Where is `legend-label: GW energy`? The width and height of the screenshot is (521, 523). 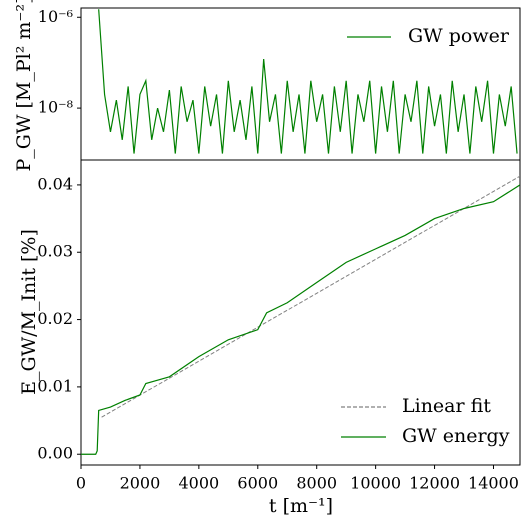
legend-label: GW energy is located at coordinates (456, 436).